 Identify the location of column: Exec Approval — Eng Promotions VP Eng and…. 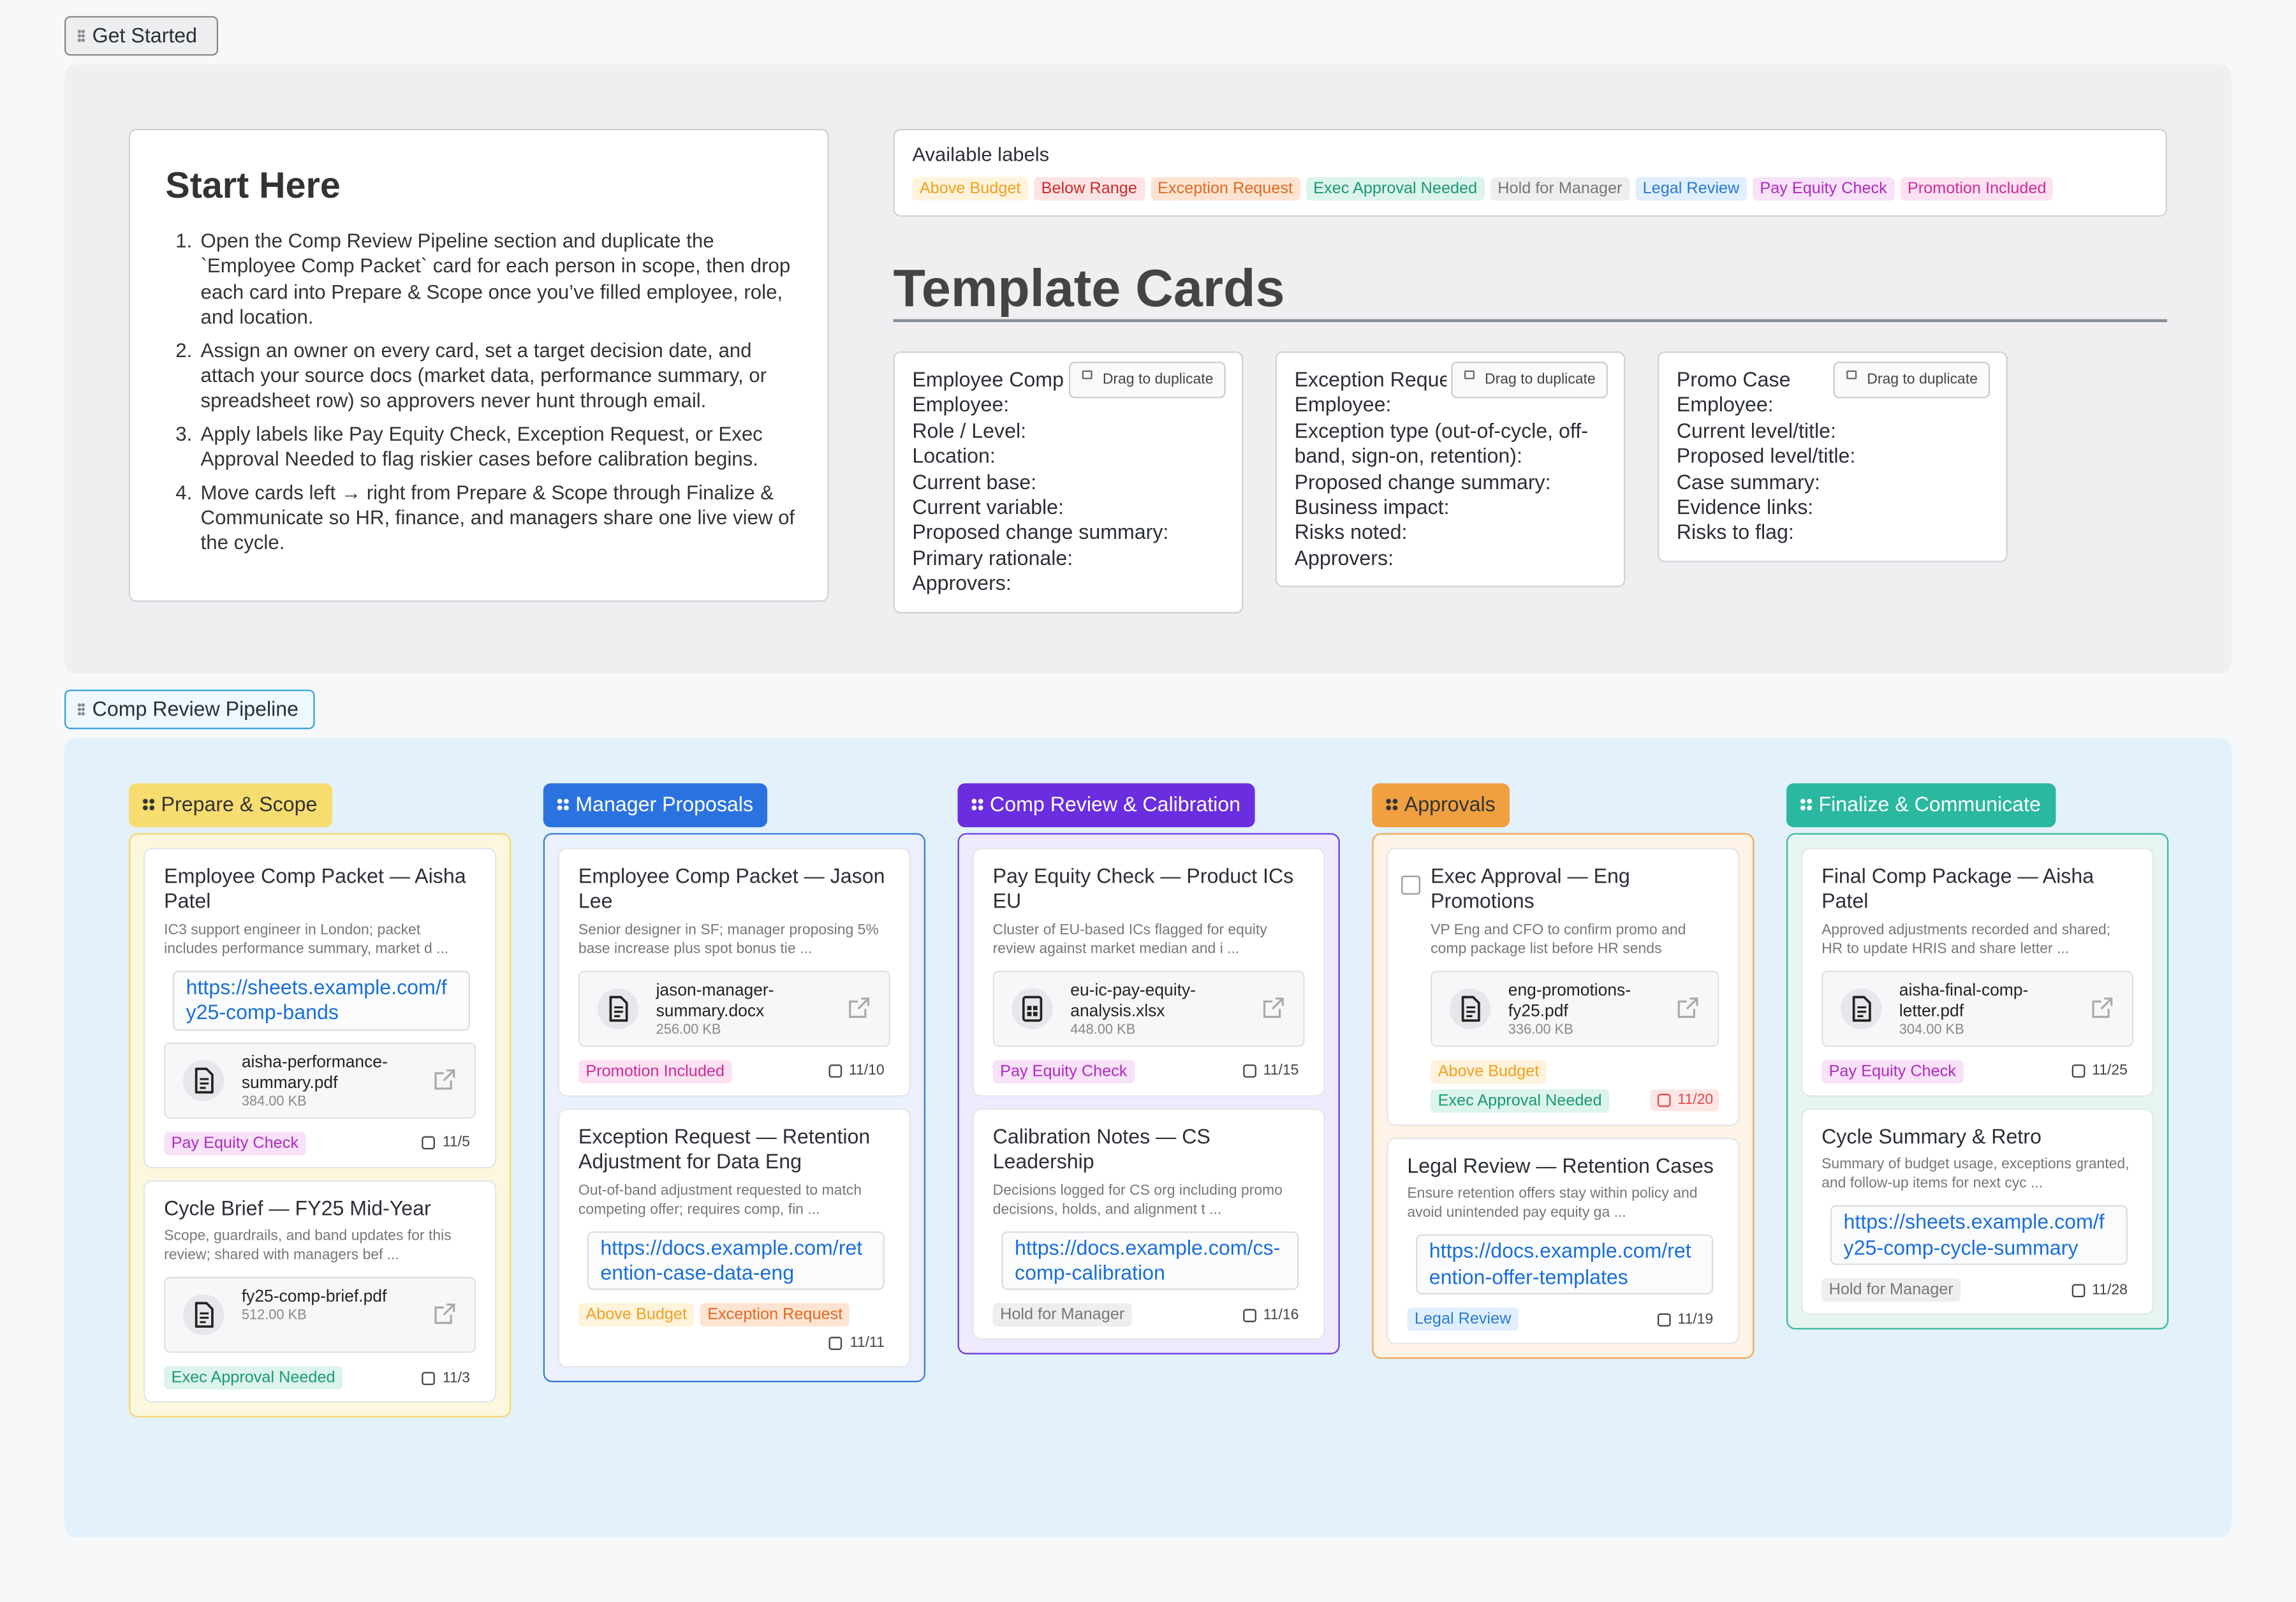
(1564, 1096).